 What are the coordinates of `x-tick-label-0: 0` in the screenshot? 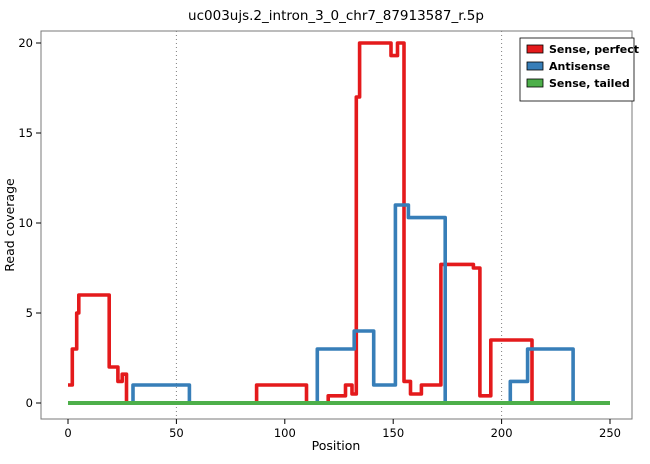 It's located at (67, 433).